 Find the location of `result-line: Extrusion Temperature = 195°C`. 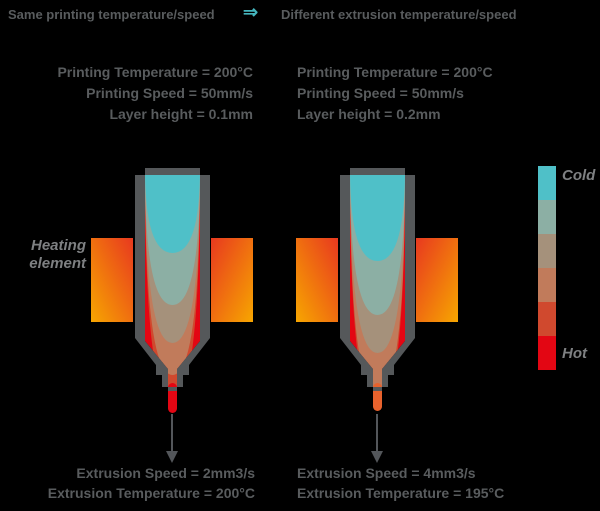

result-line: Extrusion Temperature = 195°C is located at coordinates (401, 493).